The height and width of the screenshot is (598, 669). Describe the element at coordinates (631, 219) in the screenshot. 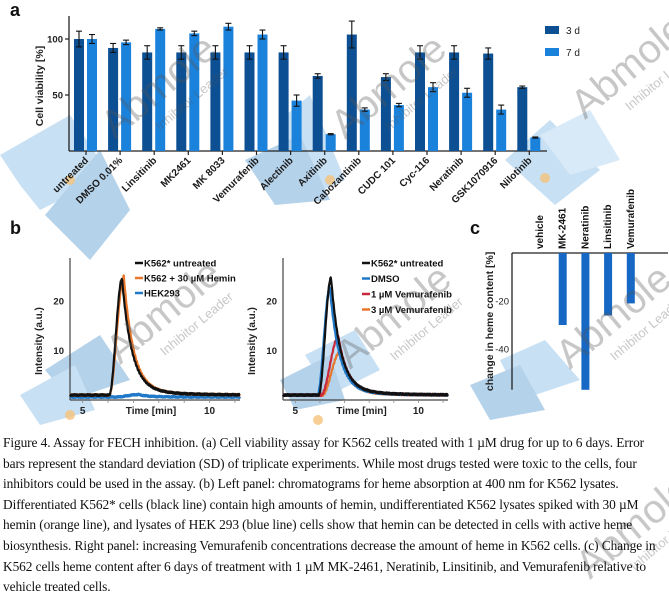

I see `category-label: Vemurafenib` at that location.